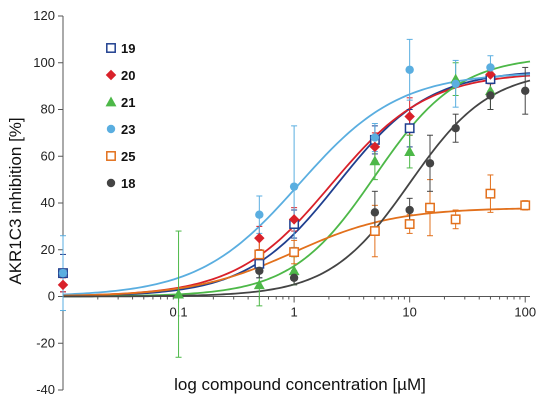 This screenshot has width=550, height=403. I want to click on x-tick-label: 1, so click(293, 312).